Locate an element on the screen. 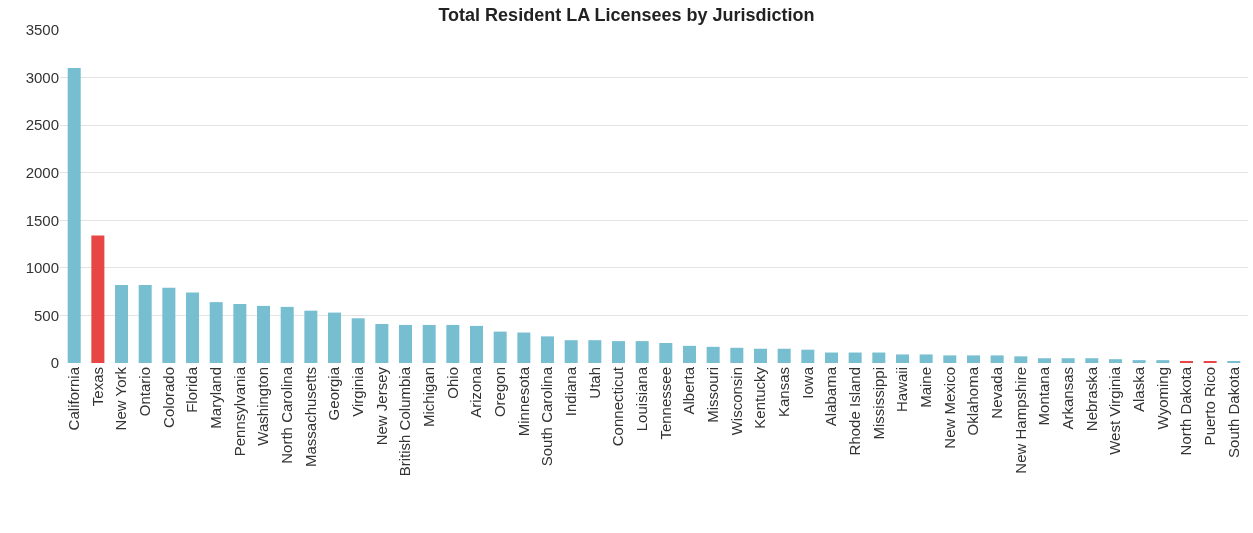 This screenshot has height=533, width=1253. x-tick-label: Florida is located at coordinates (192, 389).